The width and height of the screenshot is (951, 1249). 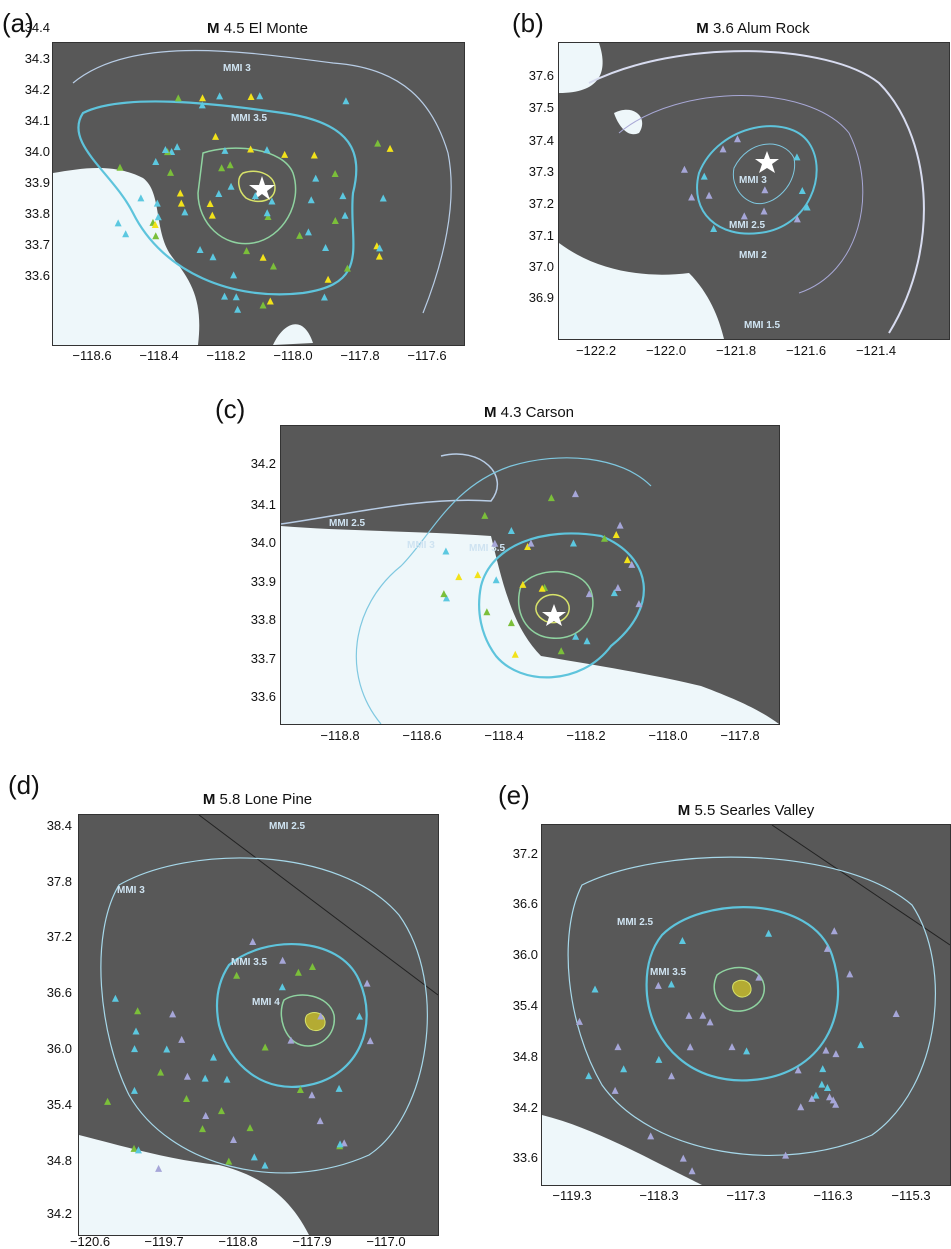 I want to click on panel-label: (d), so click(x=24, y=785).